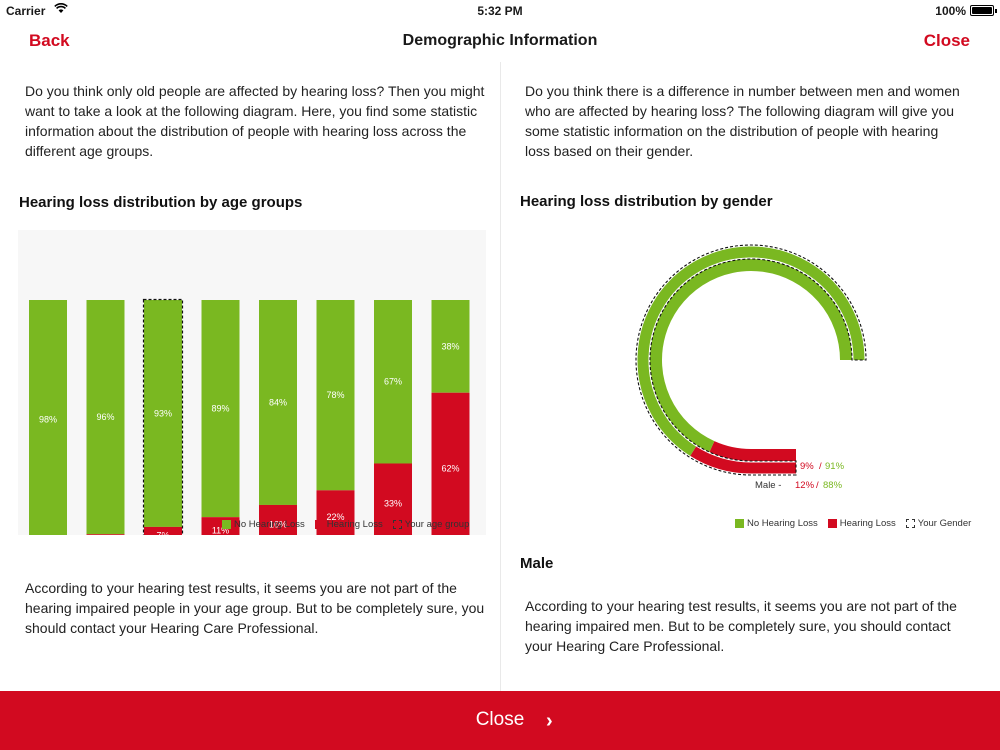  What do you see at coordinates (646, 201) in the screenshot?
I see `gender-chart-heading: Hearing loss distribution by gender` at bounding box center [646, 201].